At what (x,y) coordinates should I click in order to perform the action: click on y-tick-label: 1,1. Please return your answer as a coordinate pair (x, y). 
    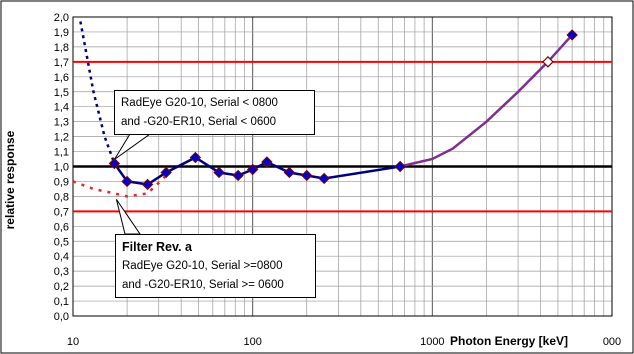
    Looking at the image, I should click on (61, 153).